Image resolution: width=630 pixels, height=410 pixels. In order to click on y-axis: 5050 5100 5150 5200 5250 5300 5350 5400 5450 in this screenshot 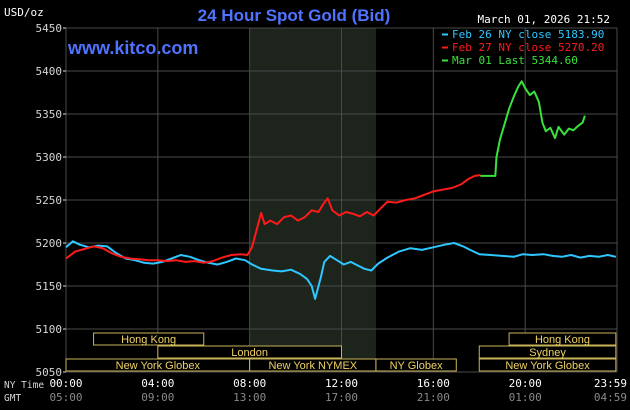, I will do `click(51, 200)`.